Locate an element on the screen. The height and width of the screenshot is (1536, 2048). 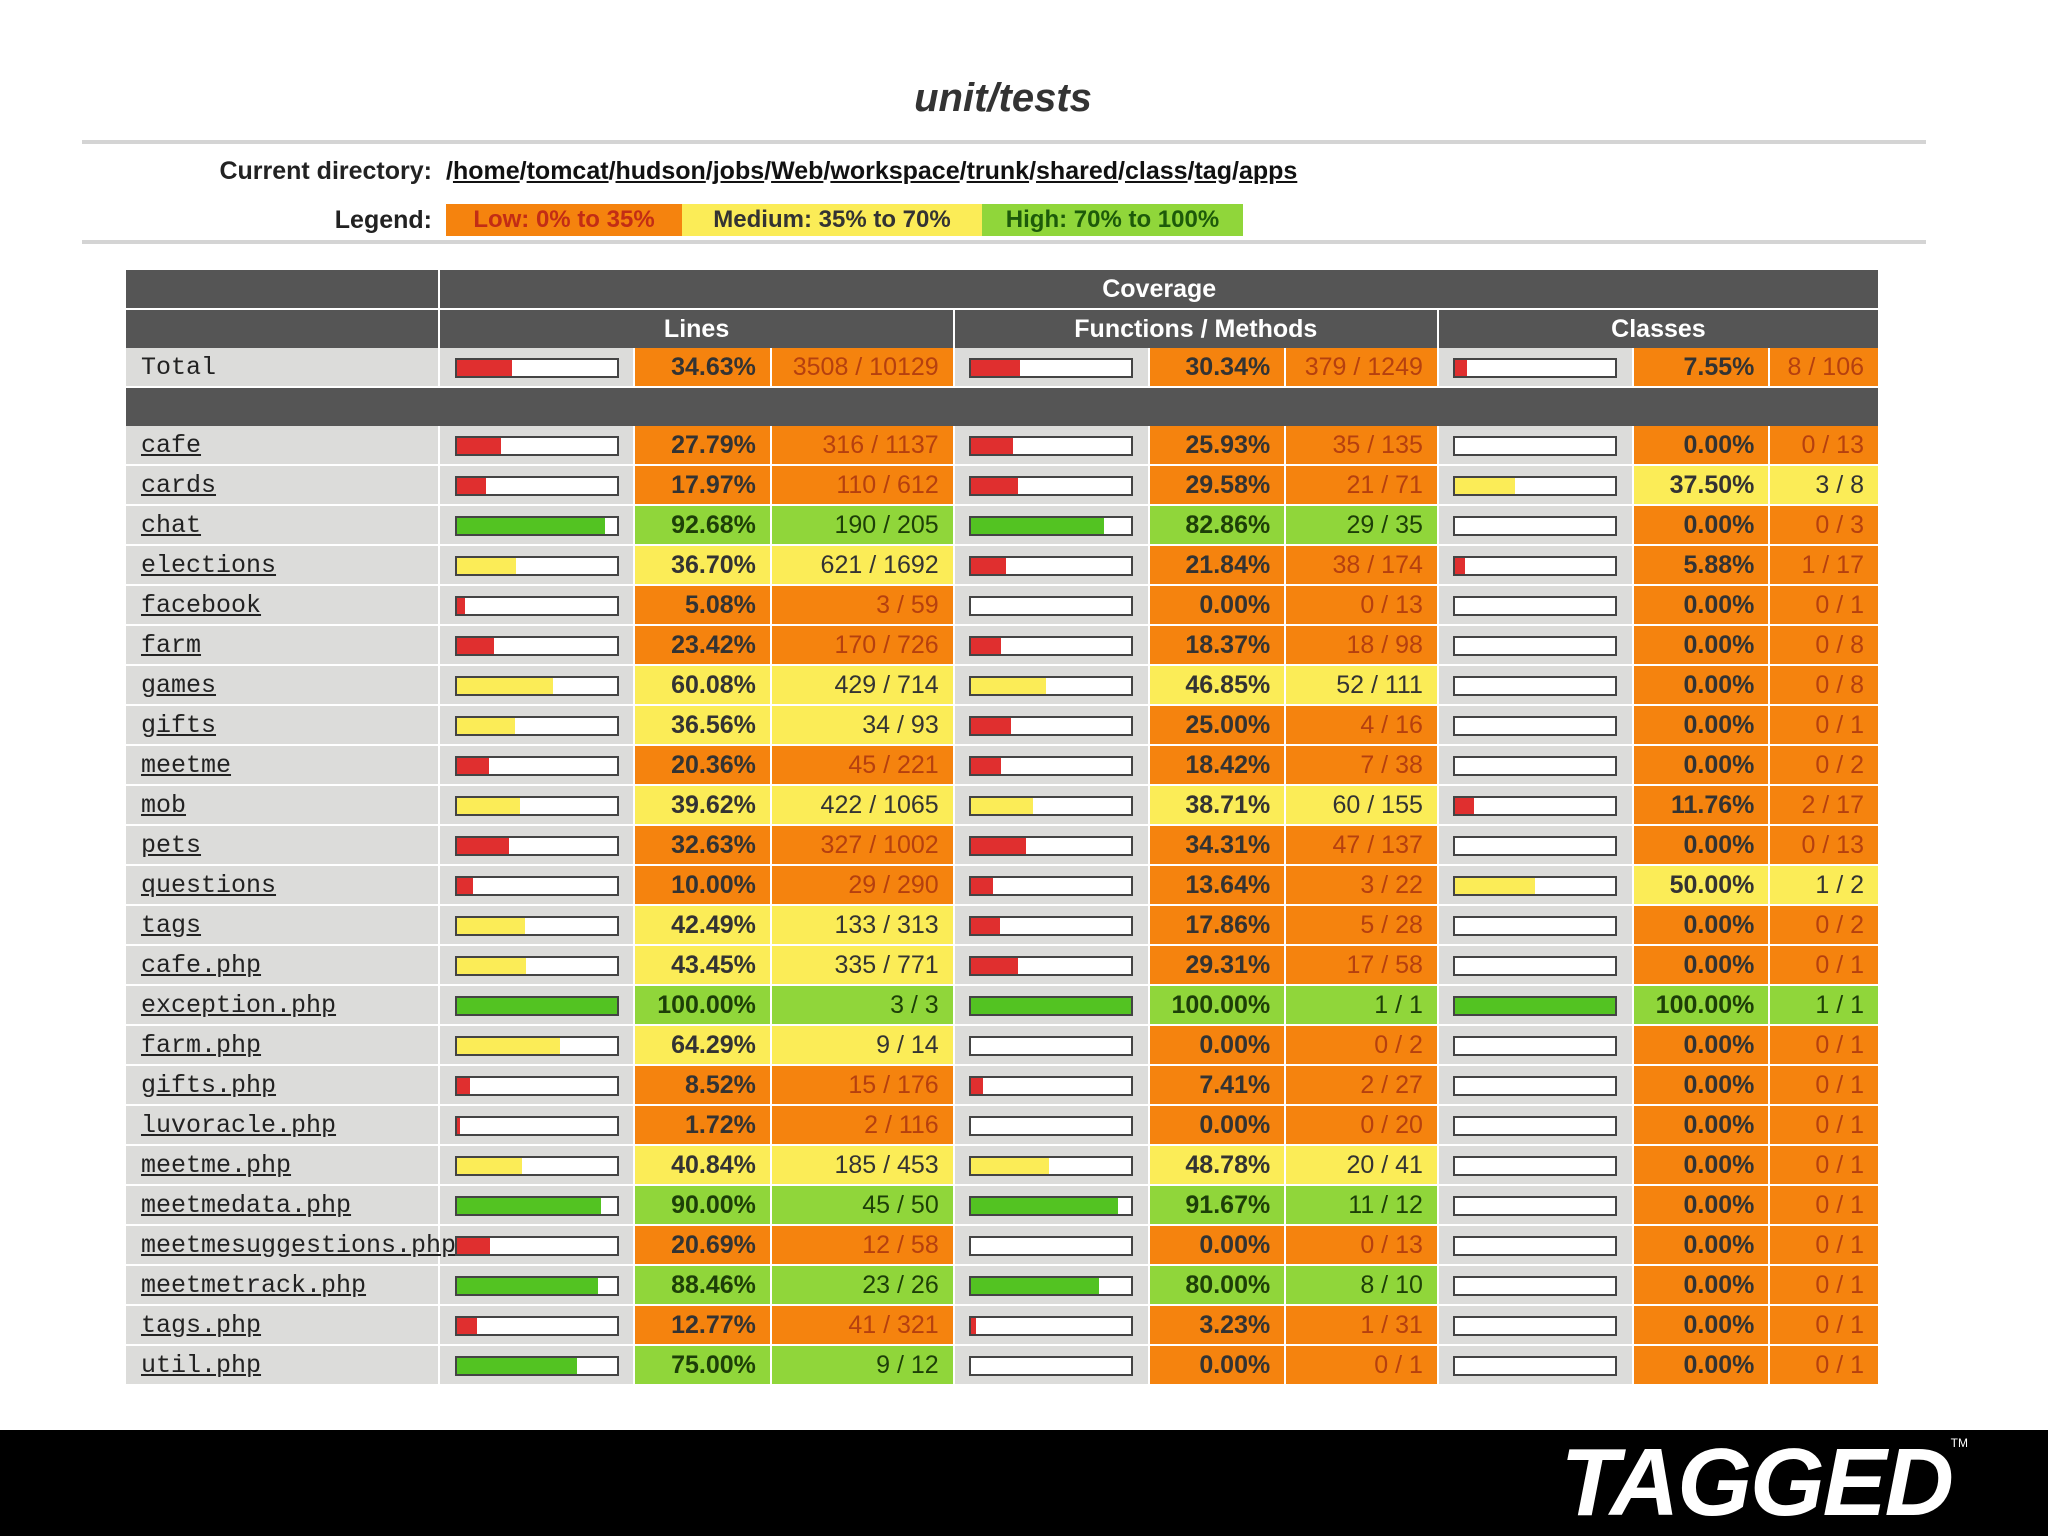
classes-ratio: 1 / 2 is located at coordinates (1824, 886).